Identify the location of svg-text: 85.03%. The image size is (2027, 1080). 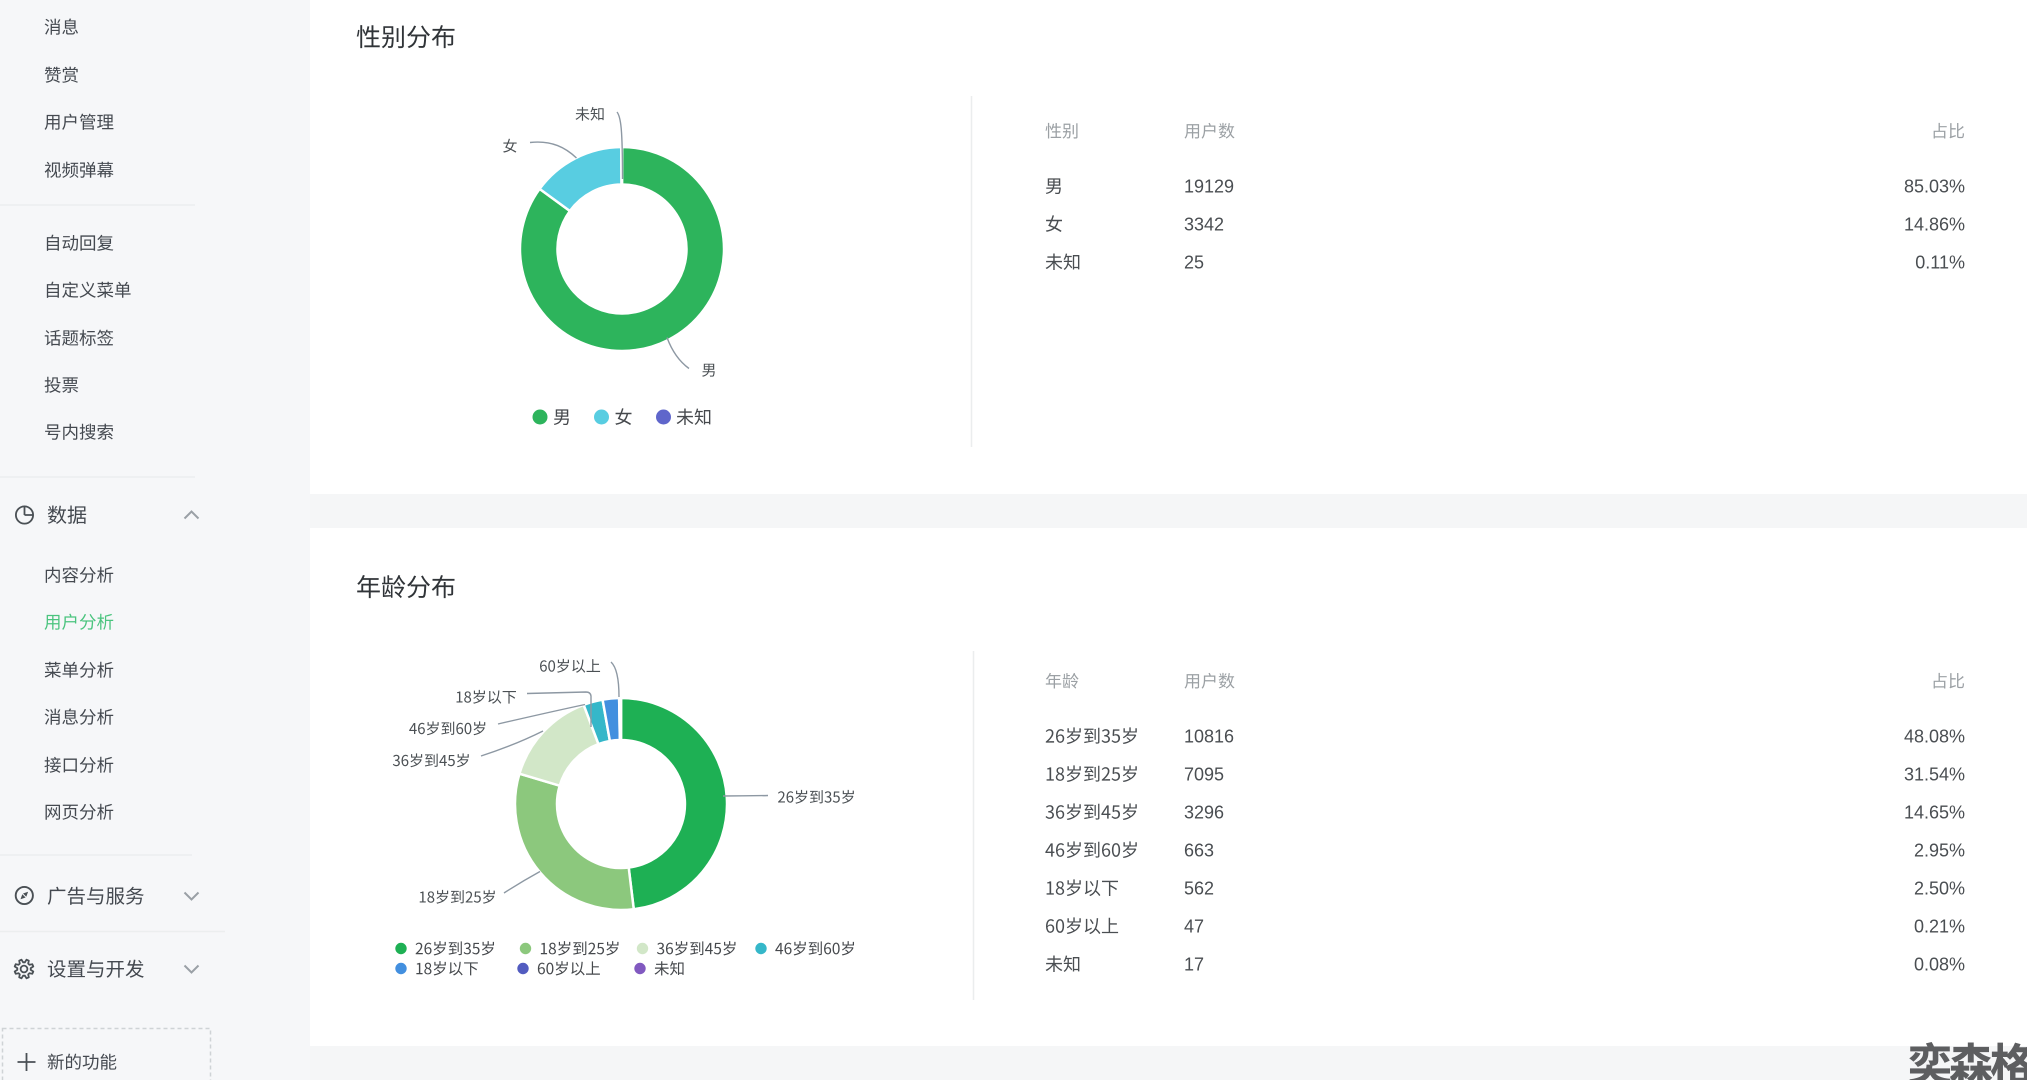
(1934, 187).